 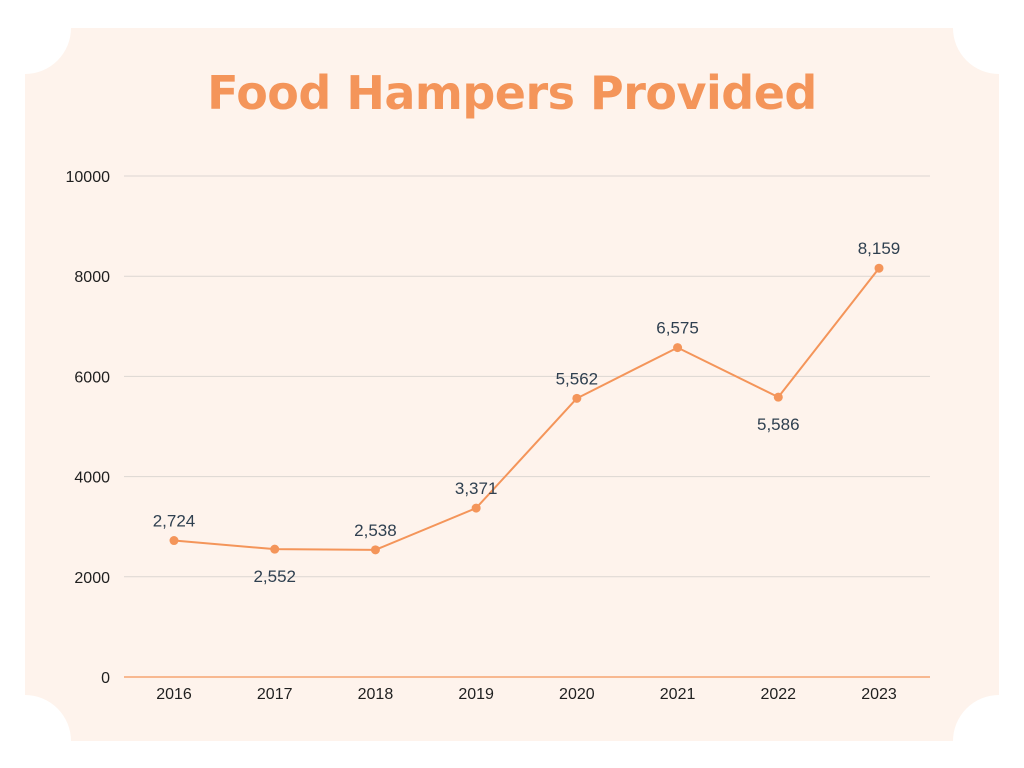 What do you see at coordinates (476, 694) in the screenshot?
I see `x-tick-label: 2019` at bounding box center [476, 694].